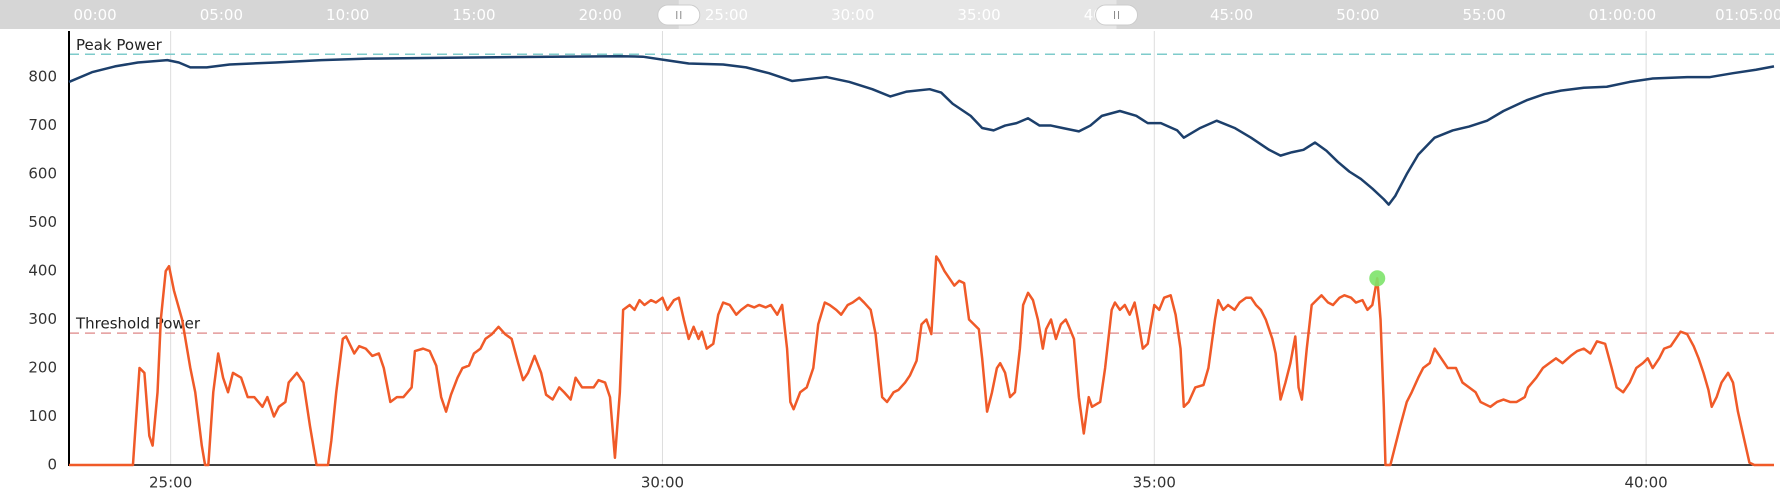 This screenshot has height=496, width=1780. What do you see at coordinates (42, 271) in the screenshot?
I see `y-tick-label: 400` at bounding box center [42, 271].